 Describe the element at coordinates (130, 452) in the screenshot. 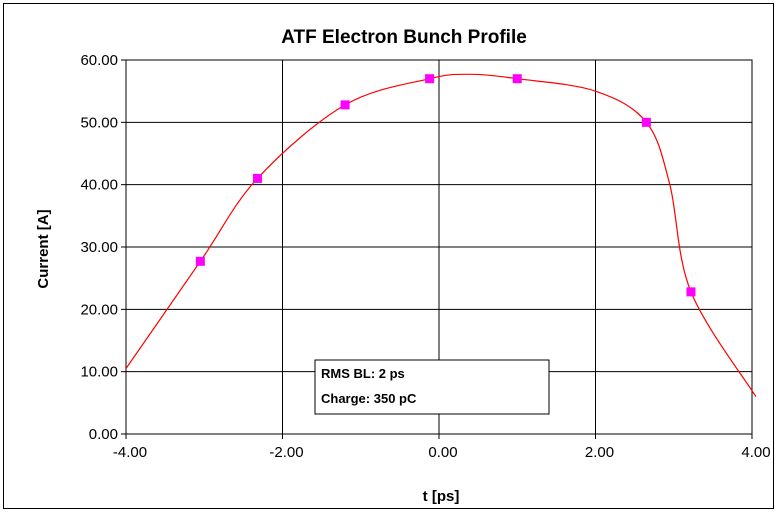

I see `x-tick-label: -4.00` at that location.